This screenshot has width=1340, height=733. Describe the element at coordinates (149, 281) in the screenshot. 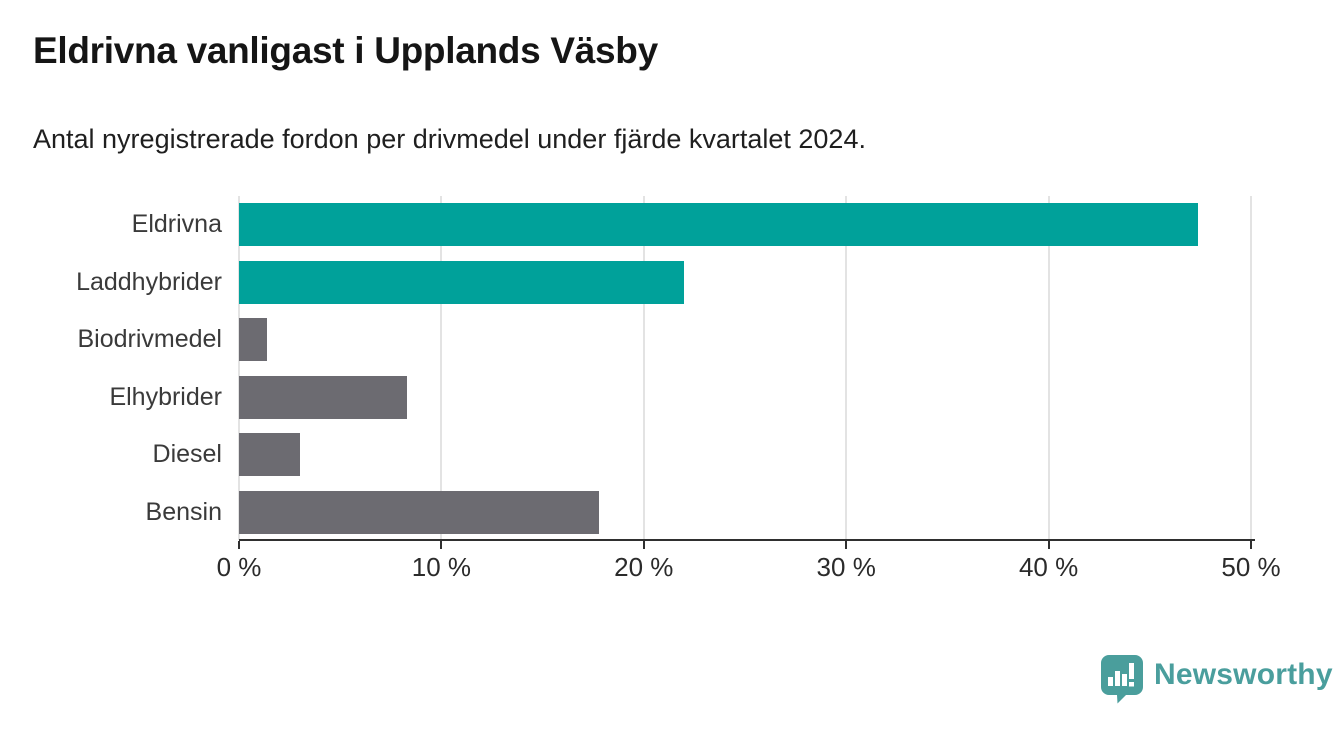

I see `y-label-laddhybrider: Laddhybrider` at that location.